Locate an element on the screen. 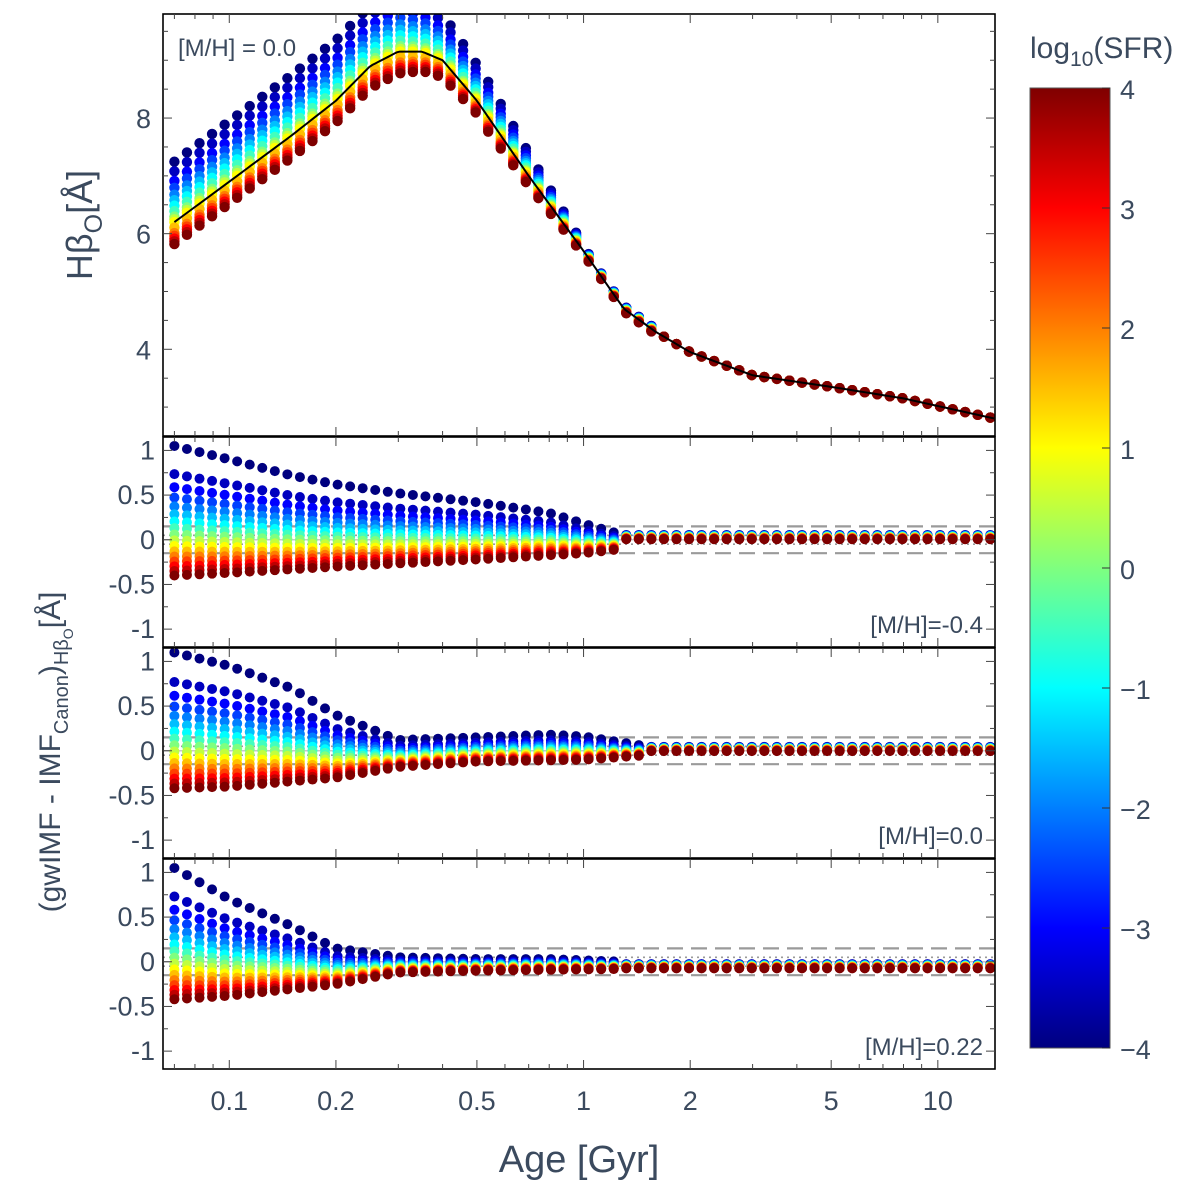  top-y-axis-label: HβO[Å] is located at coordinates (83, 225).